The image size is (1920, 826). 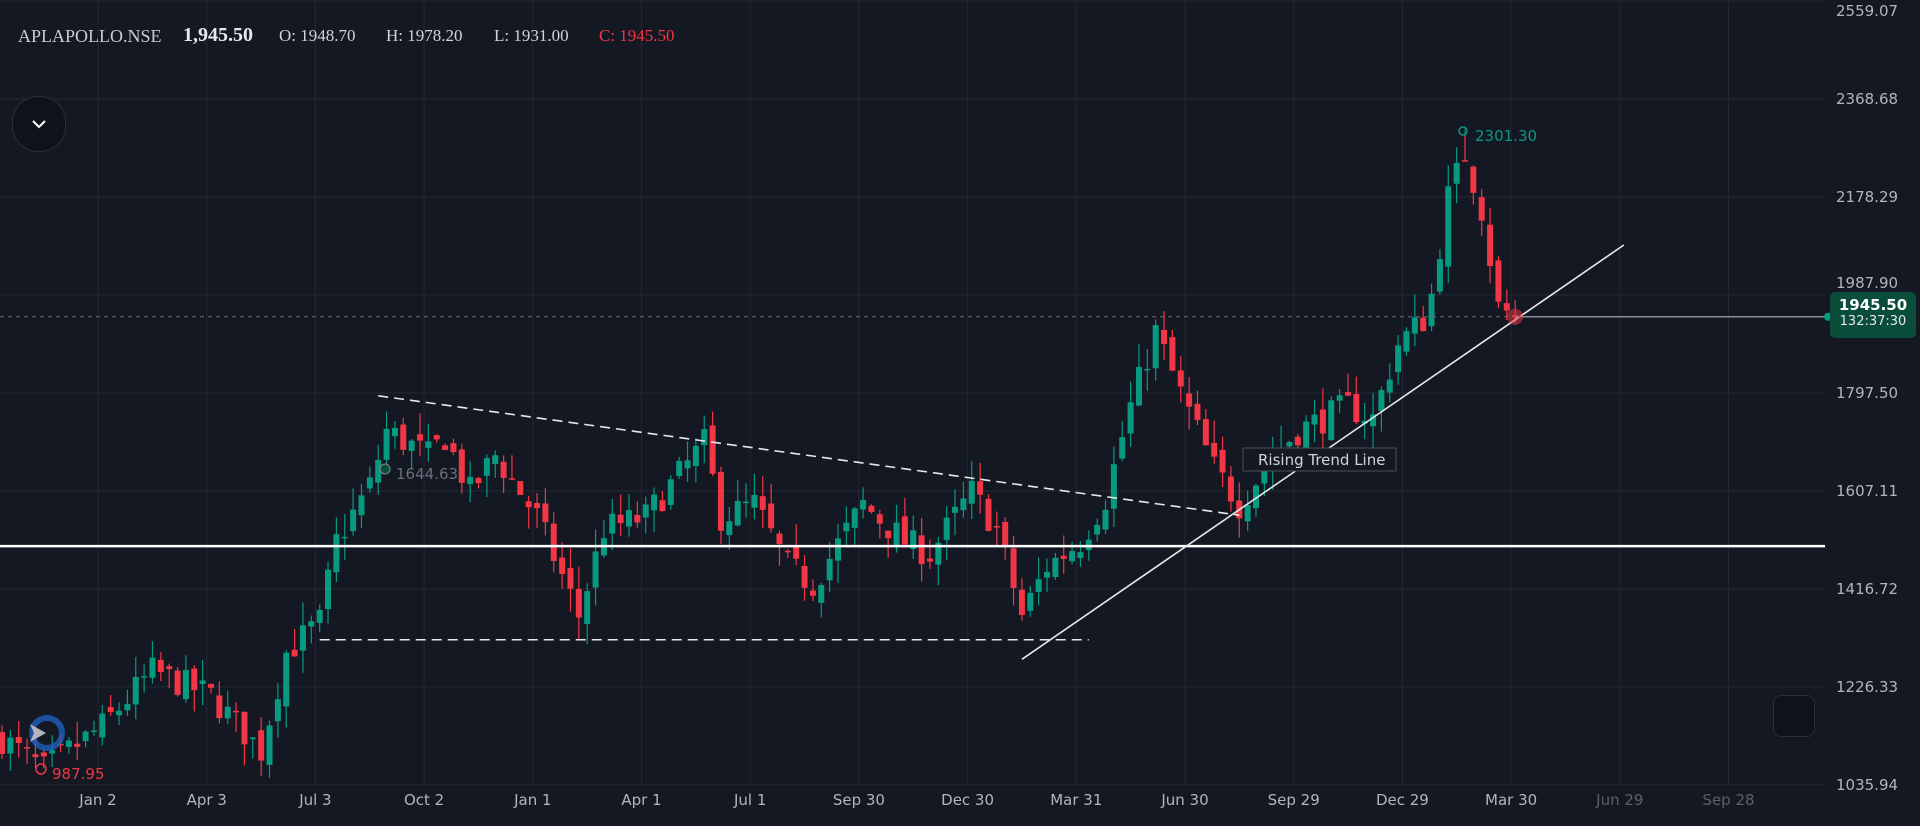 What do you see at coordinates (385, 469) in the screenshot?
I see `mid-marker` at bounding box center [385, 469].